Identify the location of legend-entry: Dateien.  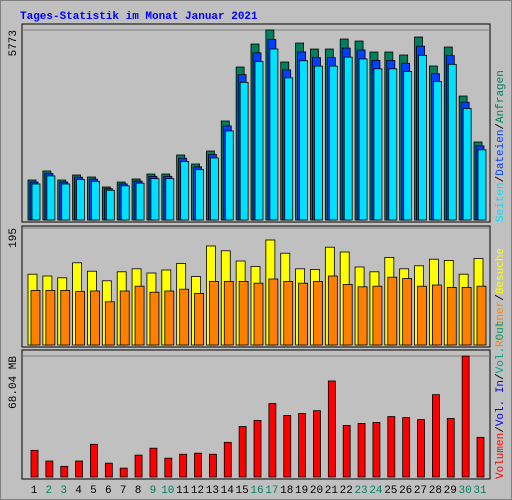
(501, 153).